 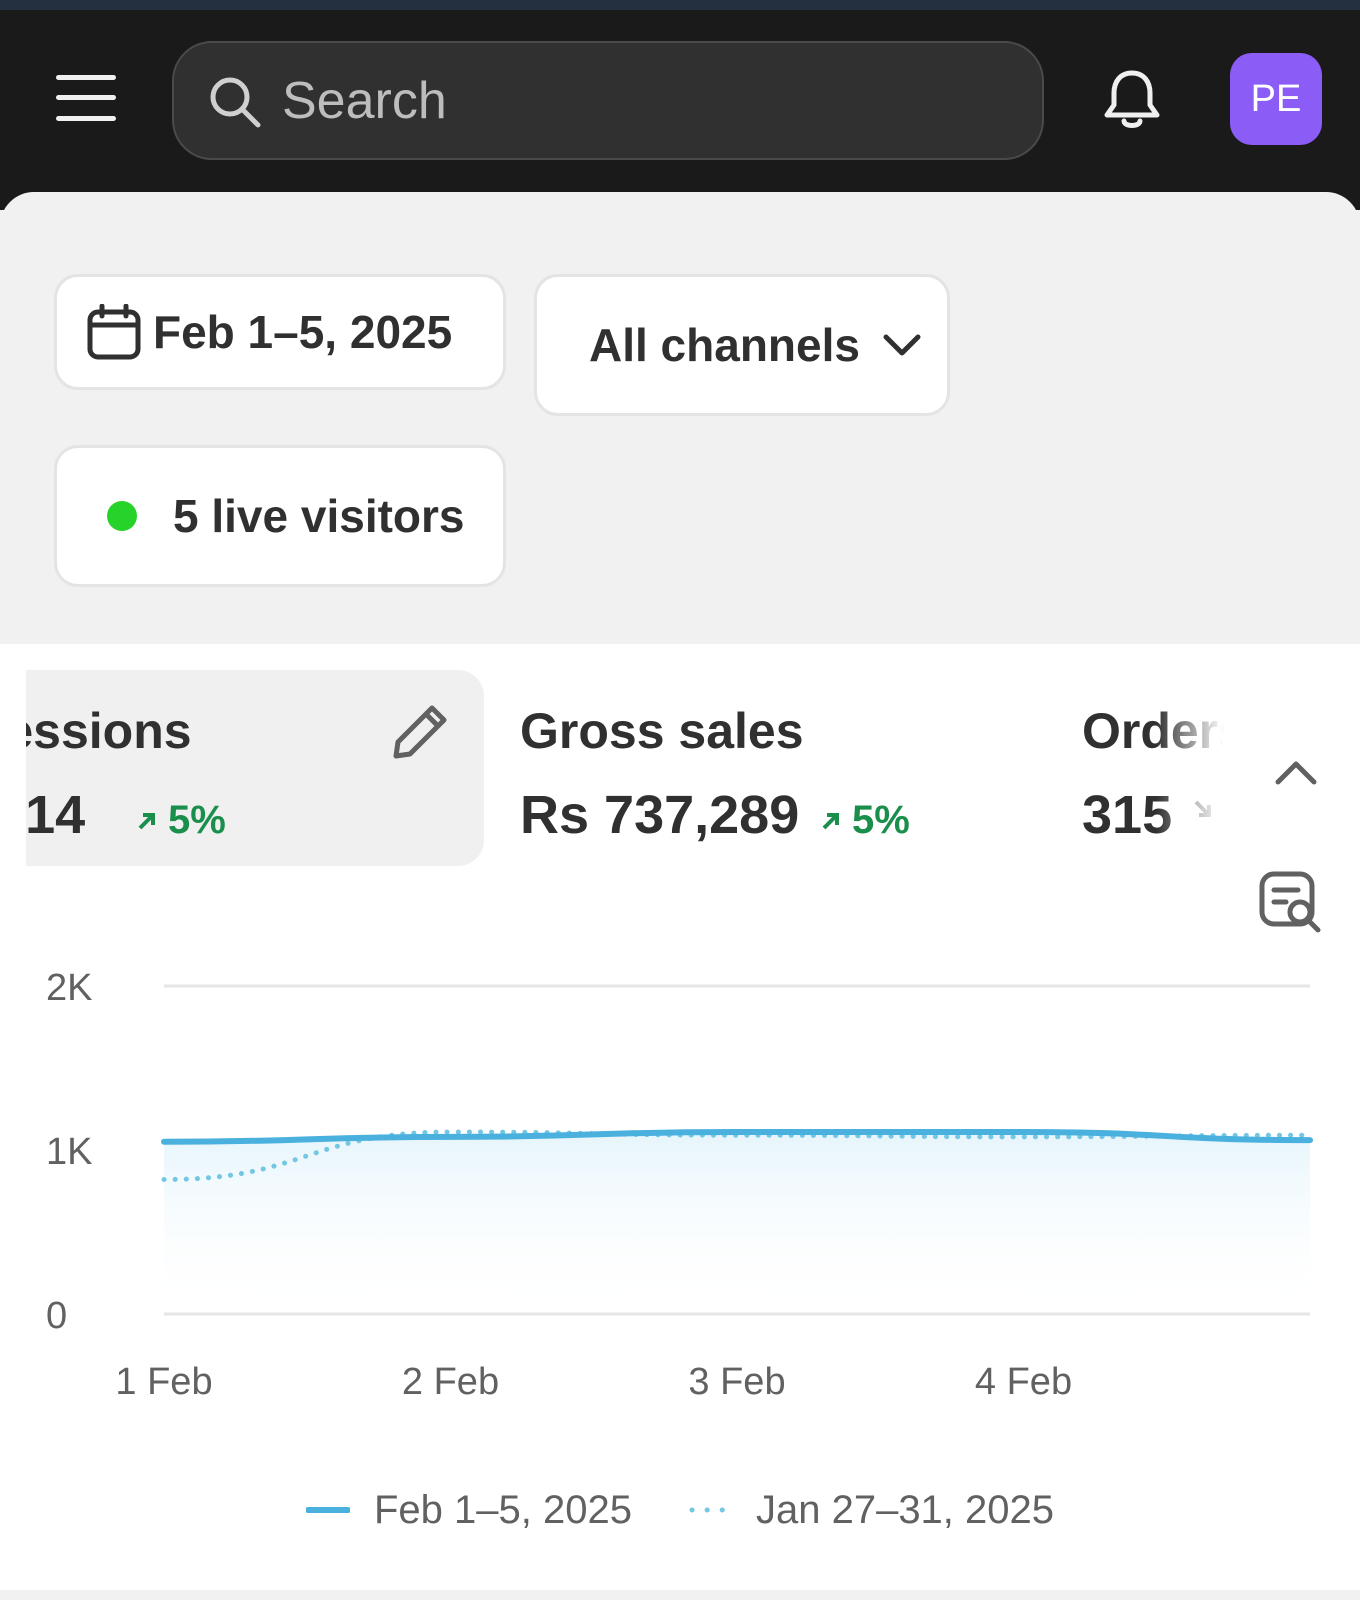 I want to click on search-bar, so click(x=608, y=100).